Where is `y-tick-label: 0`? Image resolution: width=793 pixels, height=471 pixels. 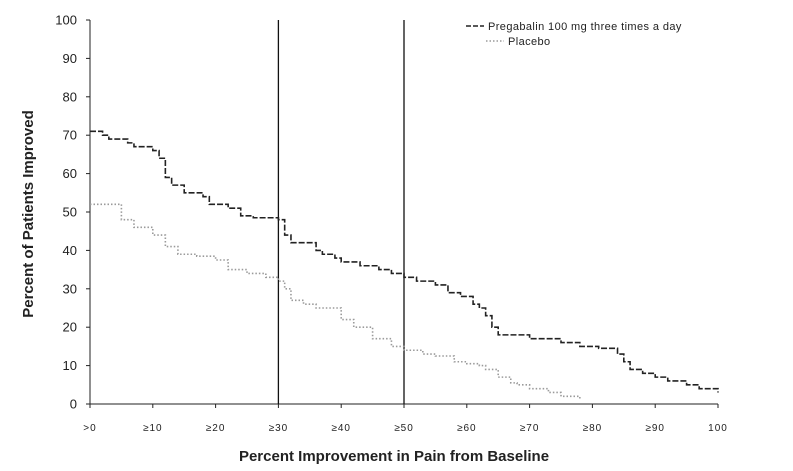 y-tick-label: 0 is located at coordinates (73, 404).